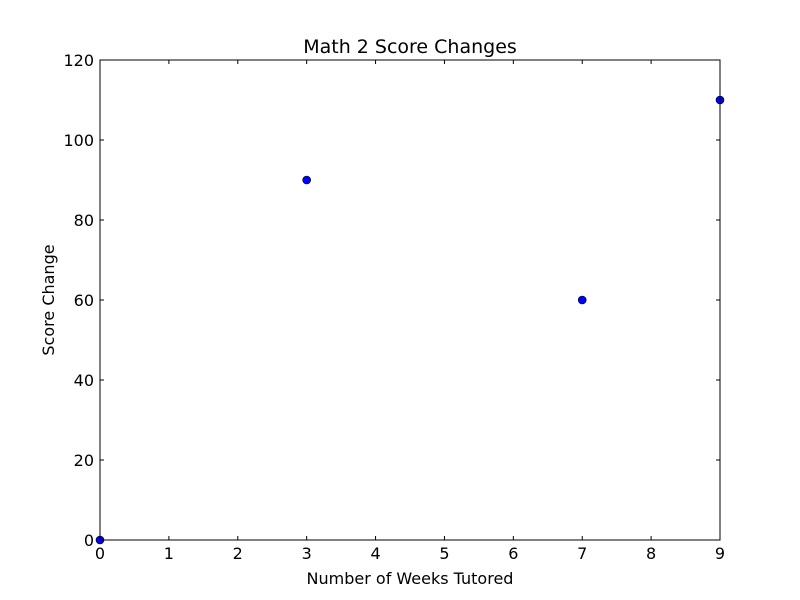  I want to click on y-tick-label: 20, so click(84, 460).